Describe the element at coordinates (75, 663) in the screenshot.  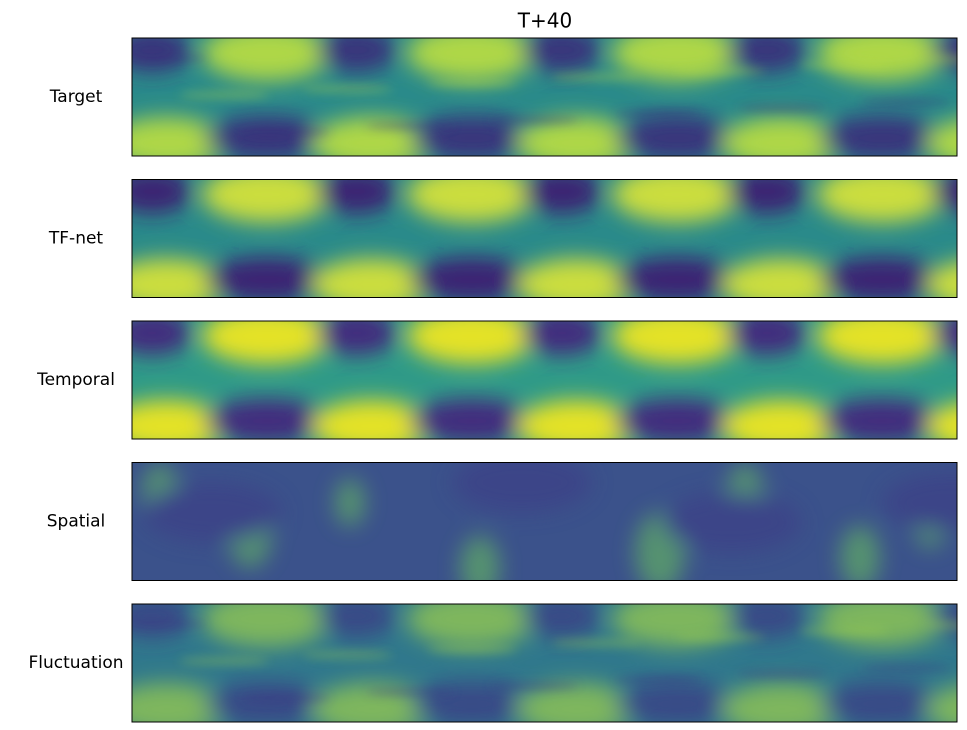
I see `panel-label: Fluctuation` at that location.